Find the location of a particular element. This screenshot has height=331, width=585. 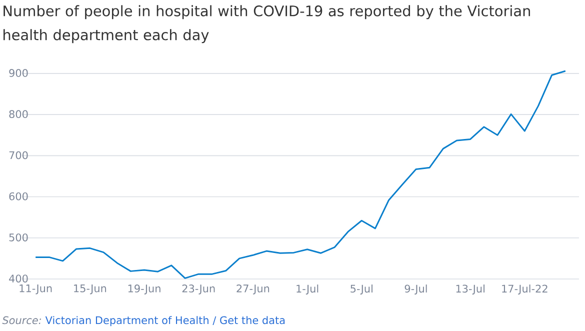

chart-title: Number of people in hospital with COVID-19 as reported by the Victorian health department each day is located at coordinates (267, 24).